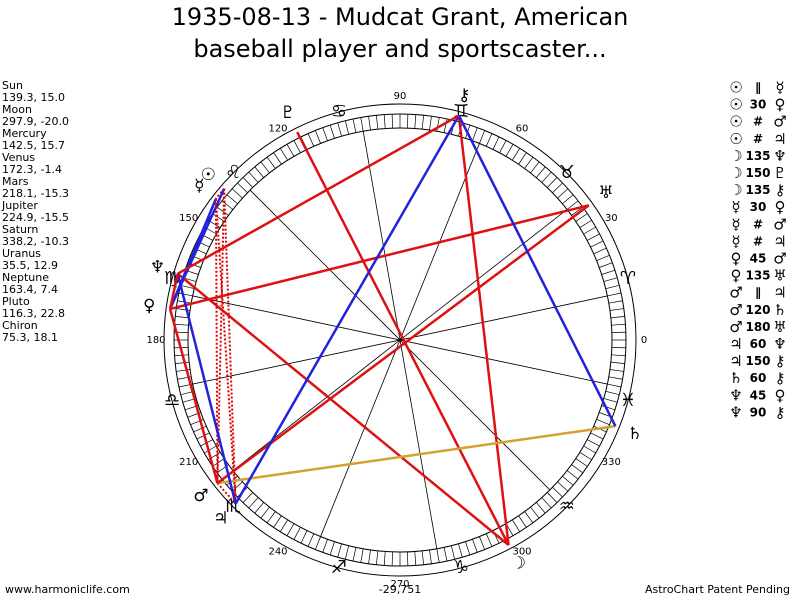 The height and width of the screenshot is (600, 800). I want to click on planet-position: 218.1, -15.3, so click(35, 193).